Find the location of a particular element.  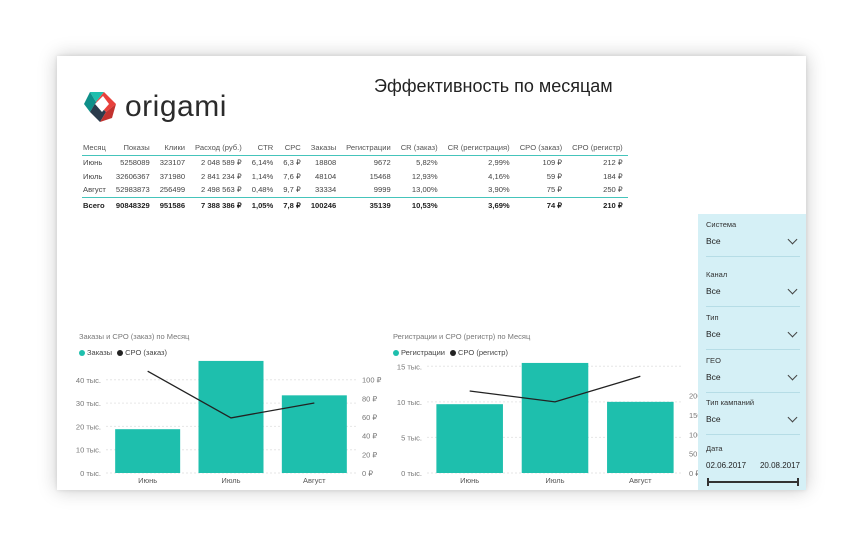

table-cell: Июль is located at coordinates (93, 176).